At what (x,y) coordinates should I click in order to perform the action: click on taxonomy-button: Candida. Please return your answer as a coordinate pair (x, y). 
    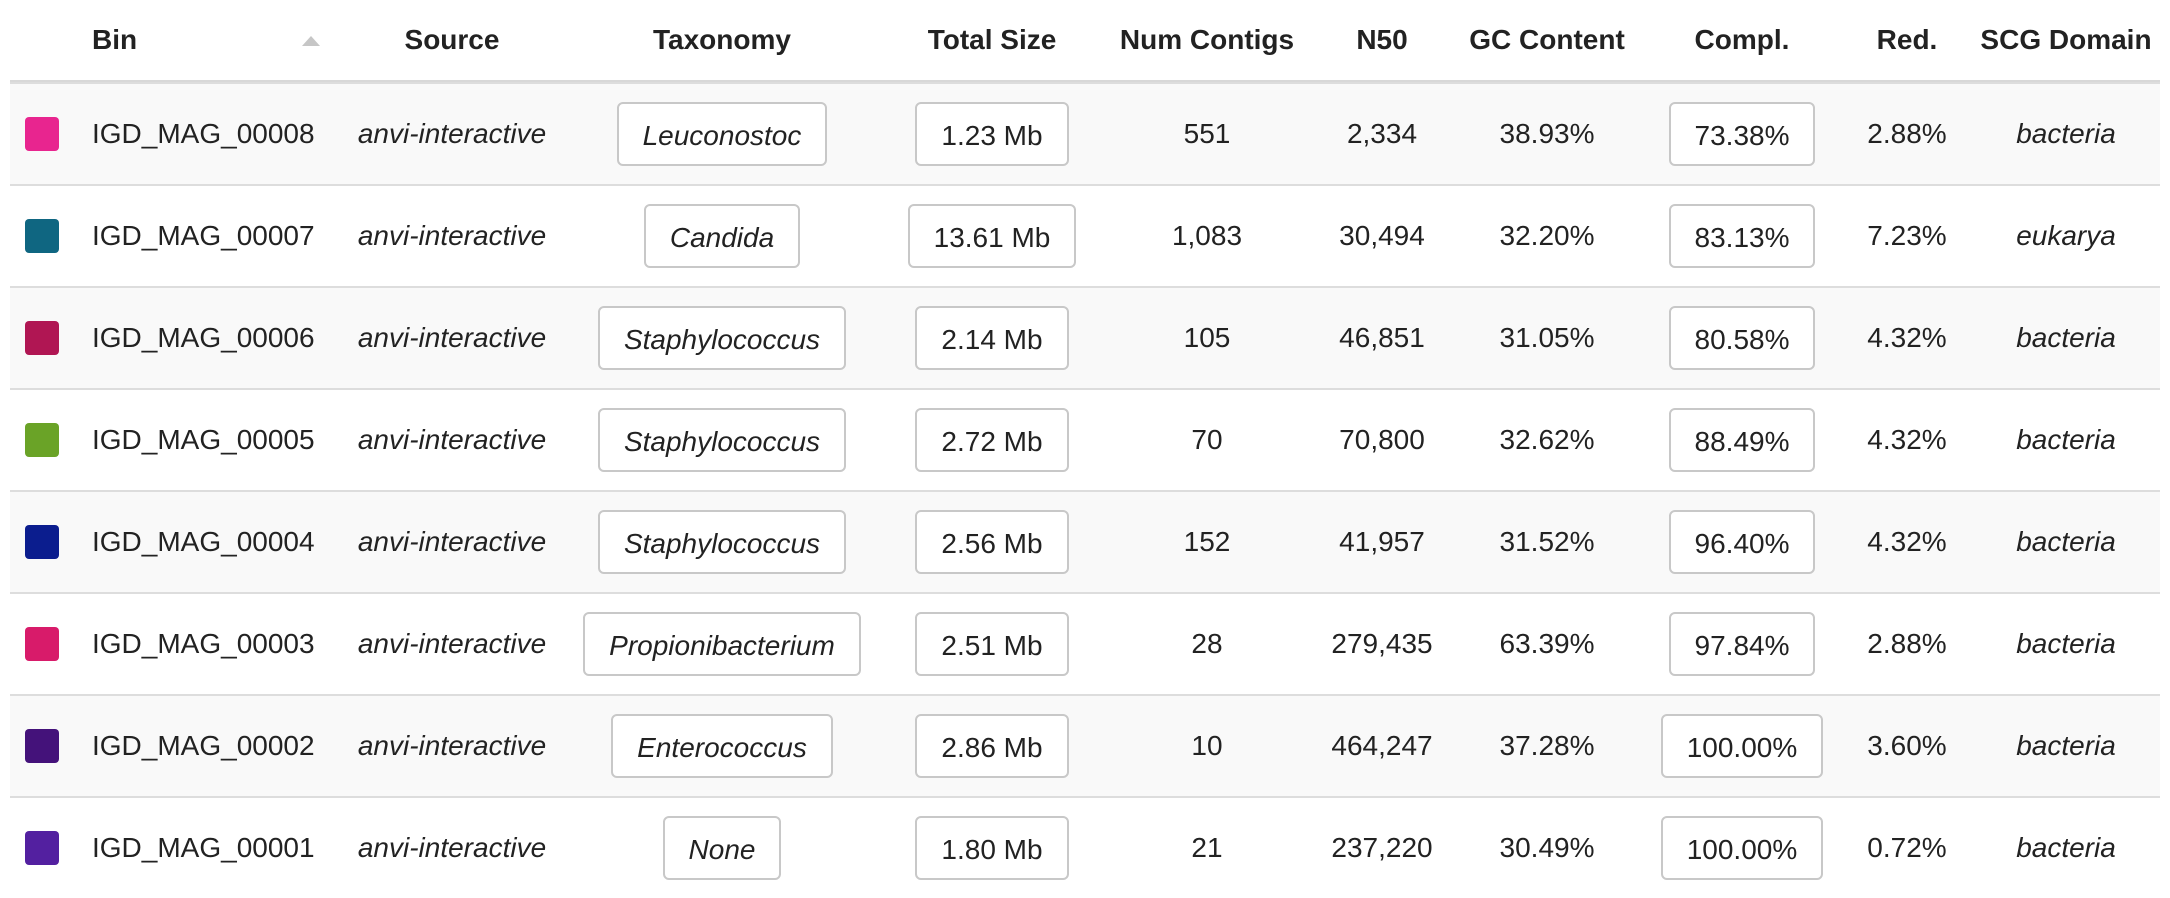
    Looking at the image, I should click on (722, 236).